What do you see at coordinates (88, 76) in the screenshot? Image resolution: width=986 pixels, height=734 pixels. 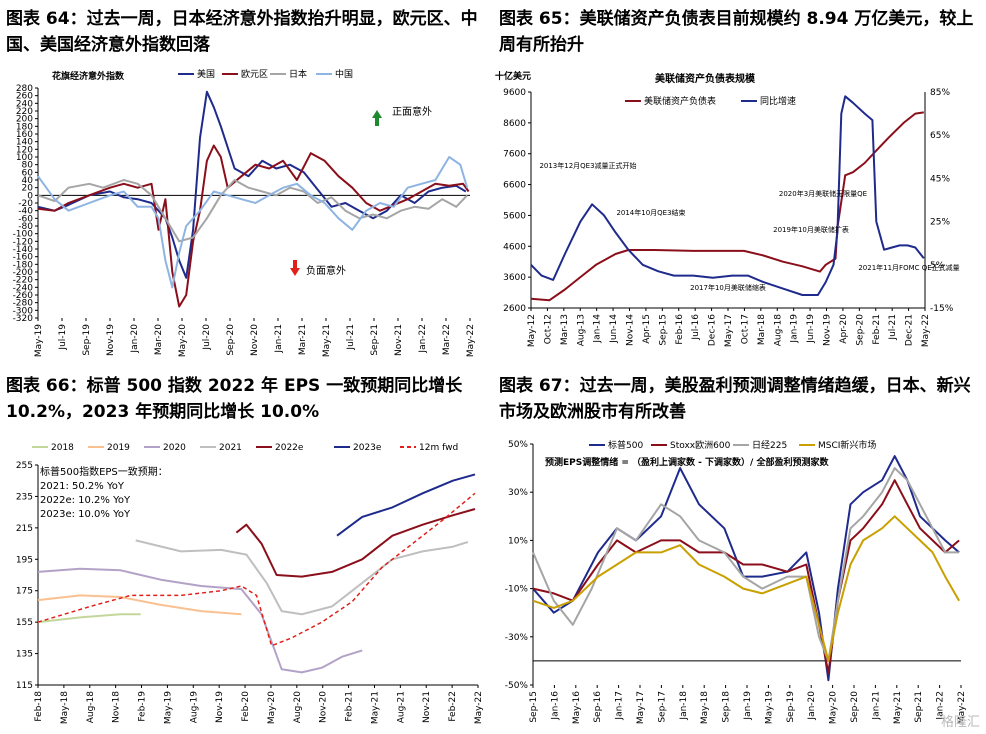 I see `y-axis-label: 花旗经济意外指数` at bounding box center [88, 76].